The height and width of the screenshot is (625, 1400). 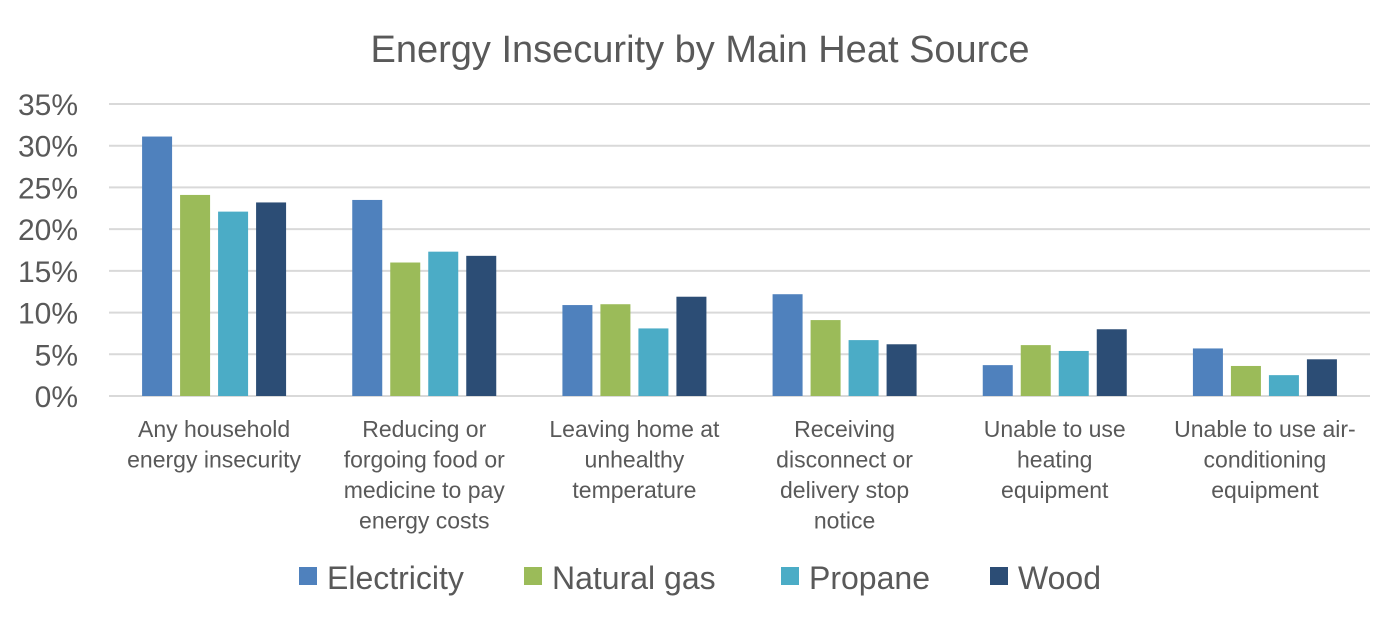 What do you see at coordinates (844, 460) in the screenshot?
I see `x-tick-label: disconnect or` at bounding box center [844, 460].